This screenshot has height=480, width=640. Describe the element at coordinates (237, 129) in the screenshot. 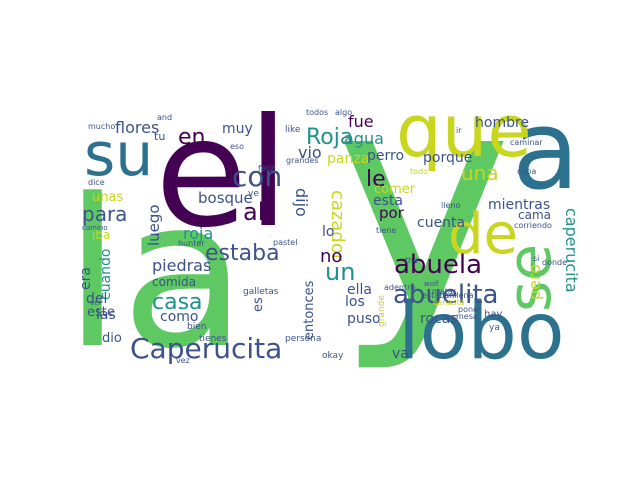

I see `cloud-word-muy: muy` at that location.